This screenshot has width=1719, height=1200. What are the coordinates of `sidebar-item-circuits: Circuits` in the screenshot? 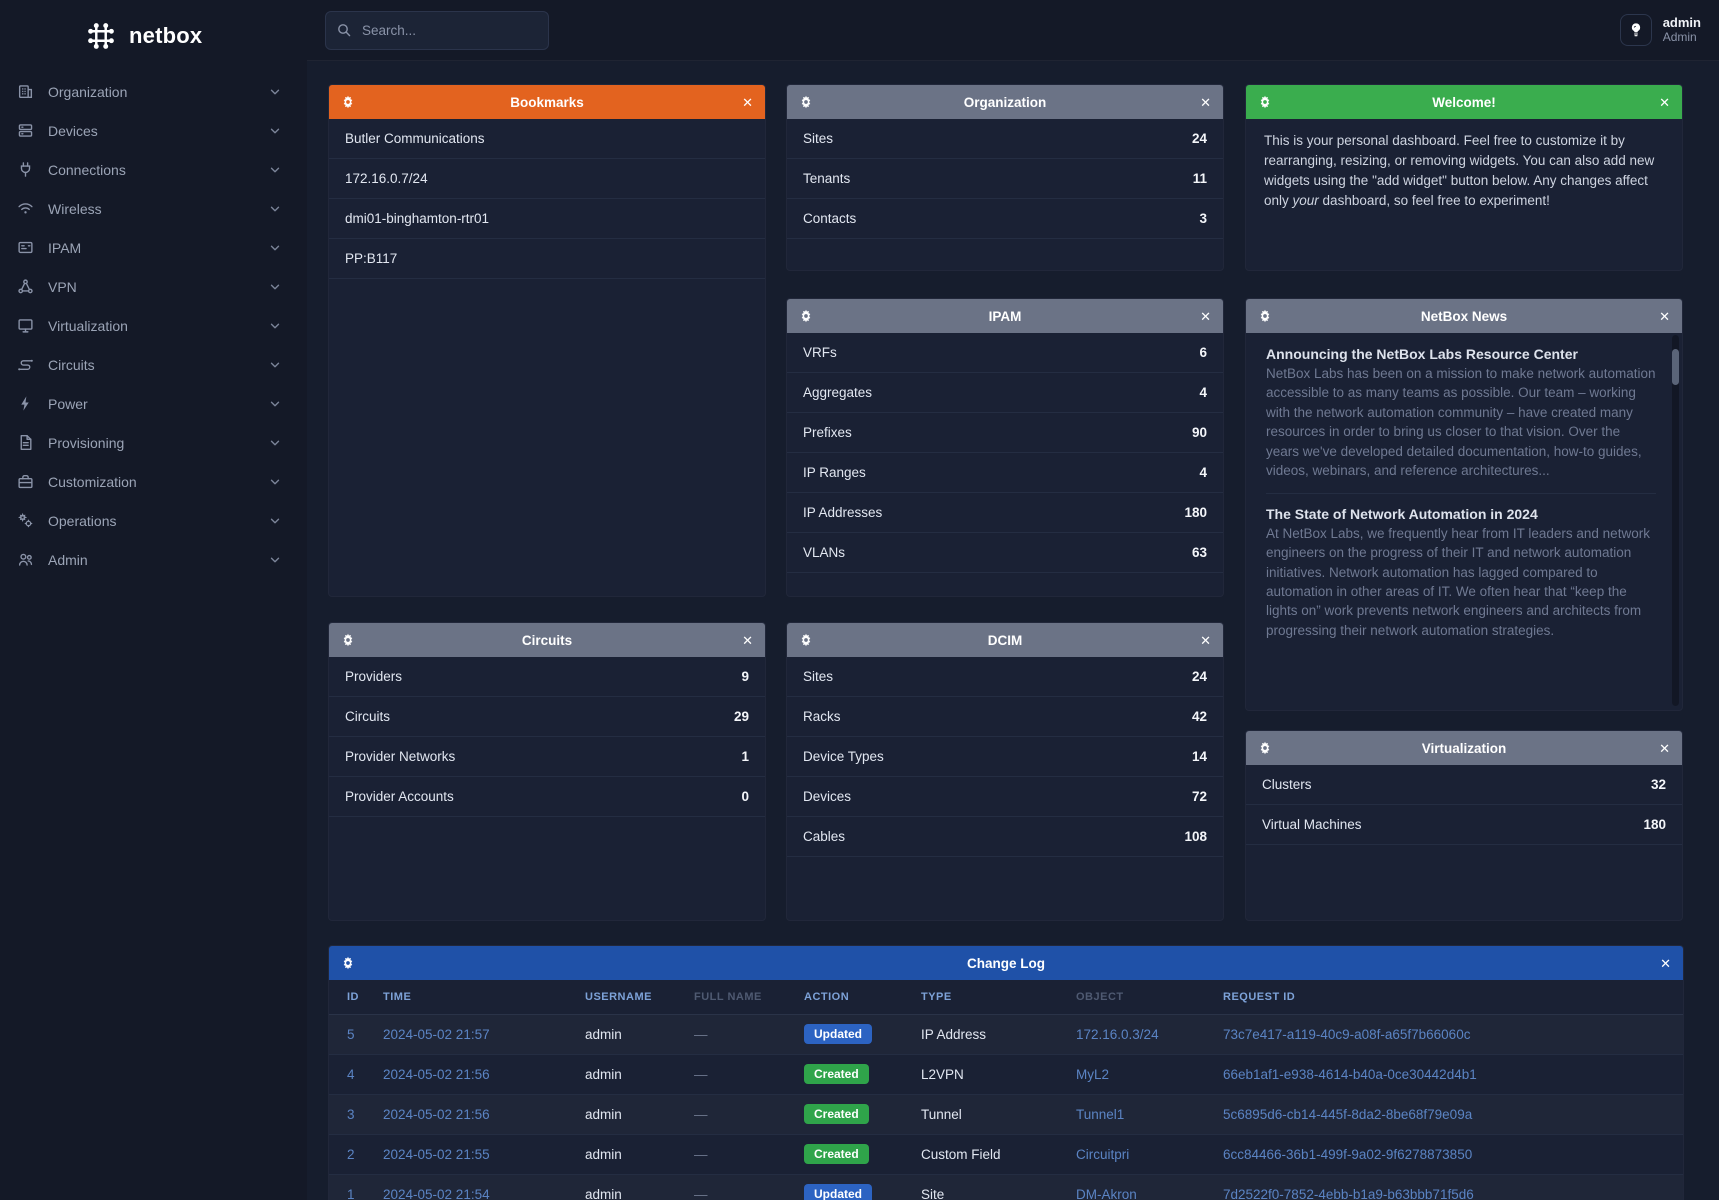 It's located at (153, 364).